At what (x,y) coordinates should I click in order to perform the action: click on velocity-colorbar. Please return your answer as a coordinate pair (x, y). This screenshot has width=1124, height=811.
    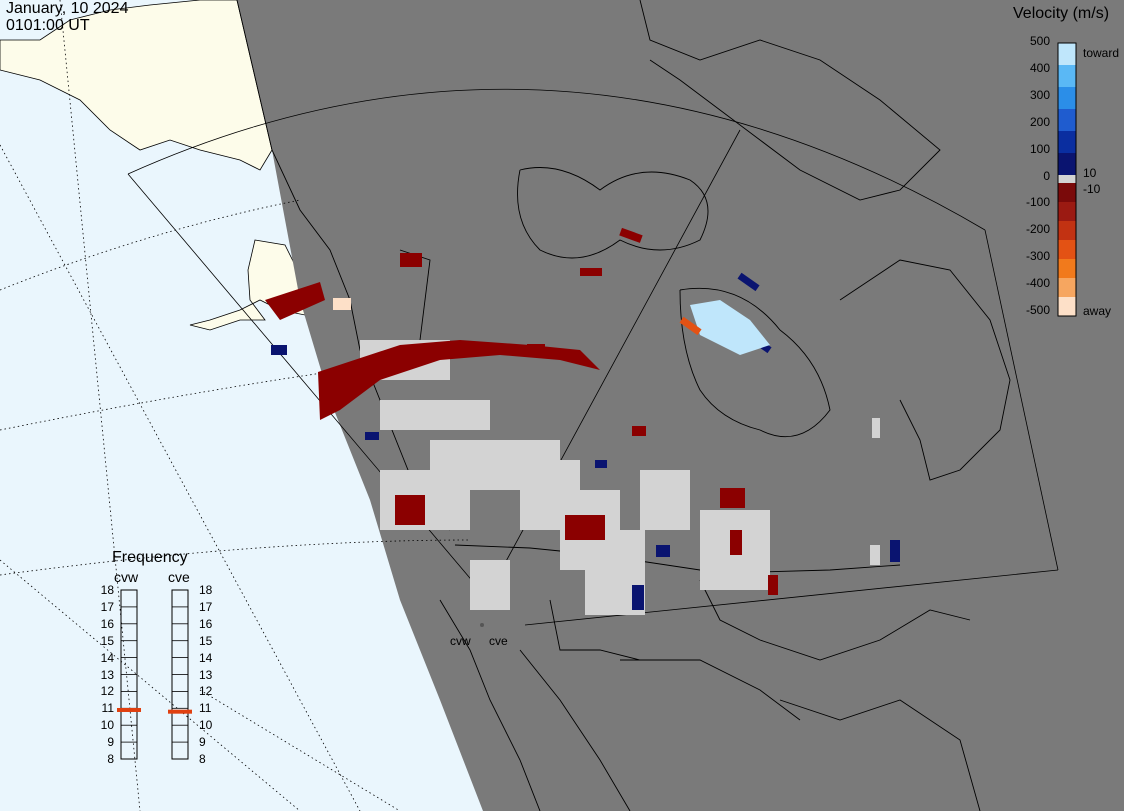
    Looking at the image, I should click on (1067, 179).